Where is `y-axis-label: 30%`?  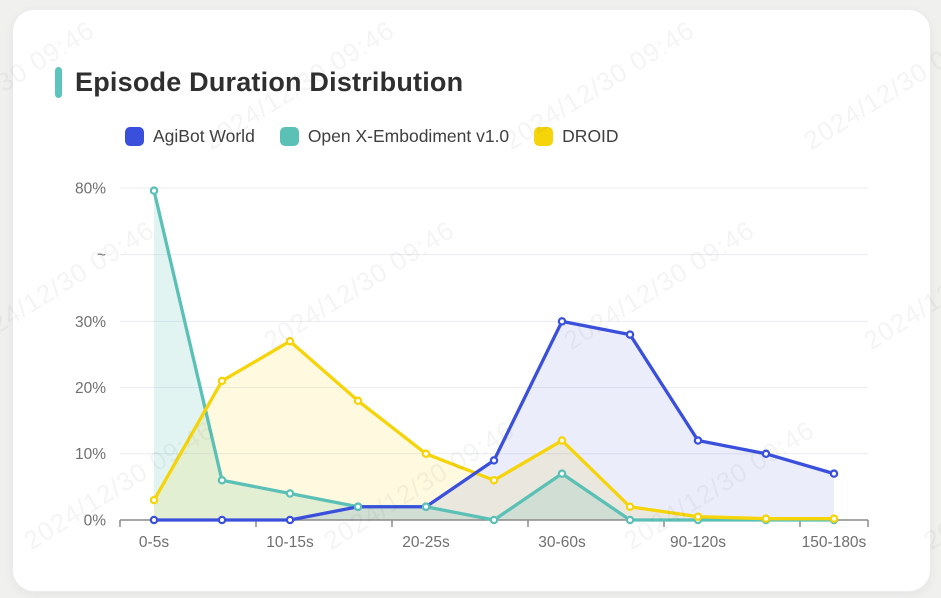
y-axis-label: 30% is located at coordinates (90, 322).